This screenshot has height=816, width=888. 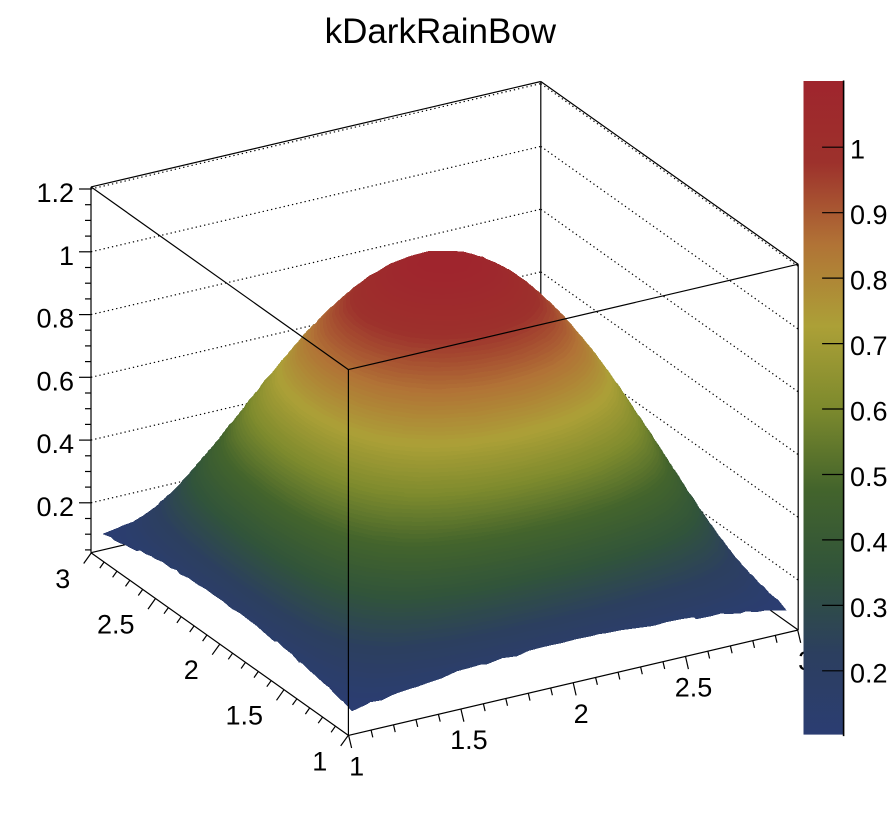 I want to click on svg-text: 0.7, so click(x=869, y=346).